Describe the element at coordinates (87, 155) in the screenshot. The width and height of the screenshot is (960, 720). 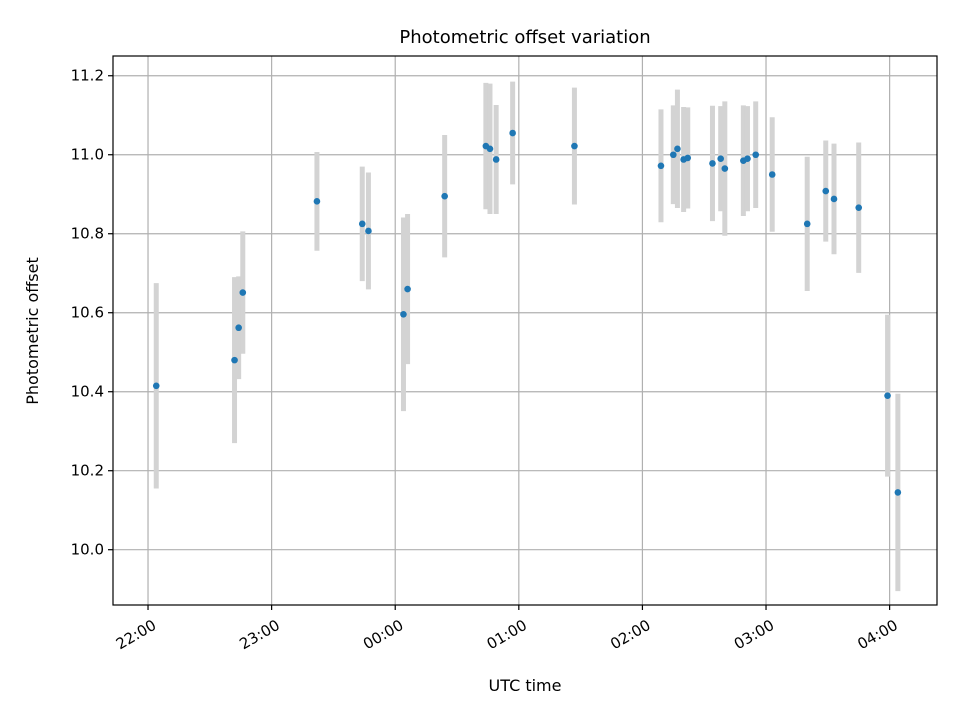
I see `y-tick-label: 11.0` at that location.